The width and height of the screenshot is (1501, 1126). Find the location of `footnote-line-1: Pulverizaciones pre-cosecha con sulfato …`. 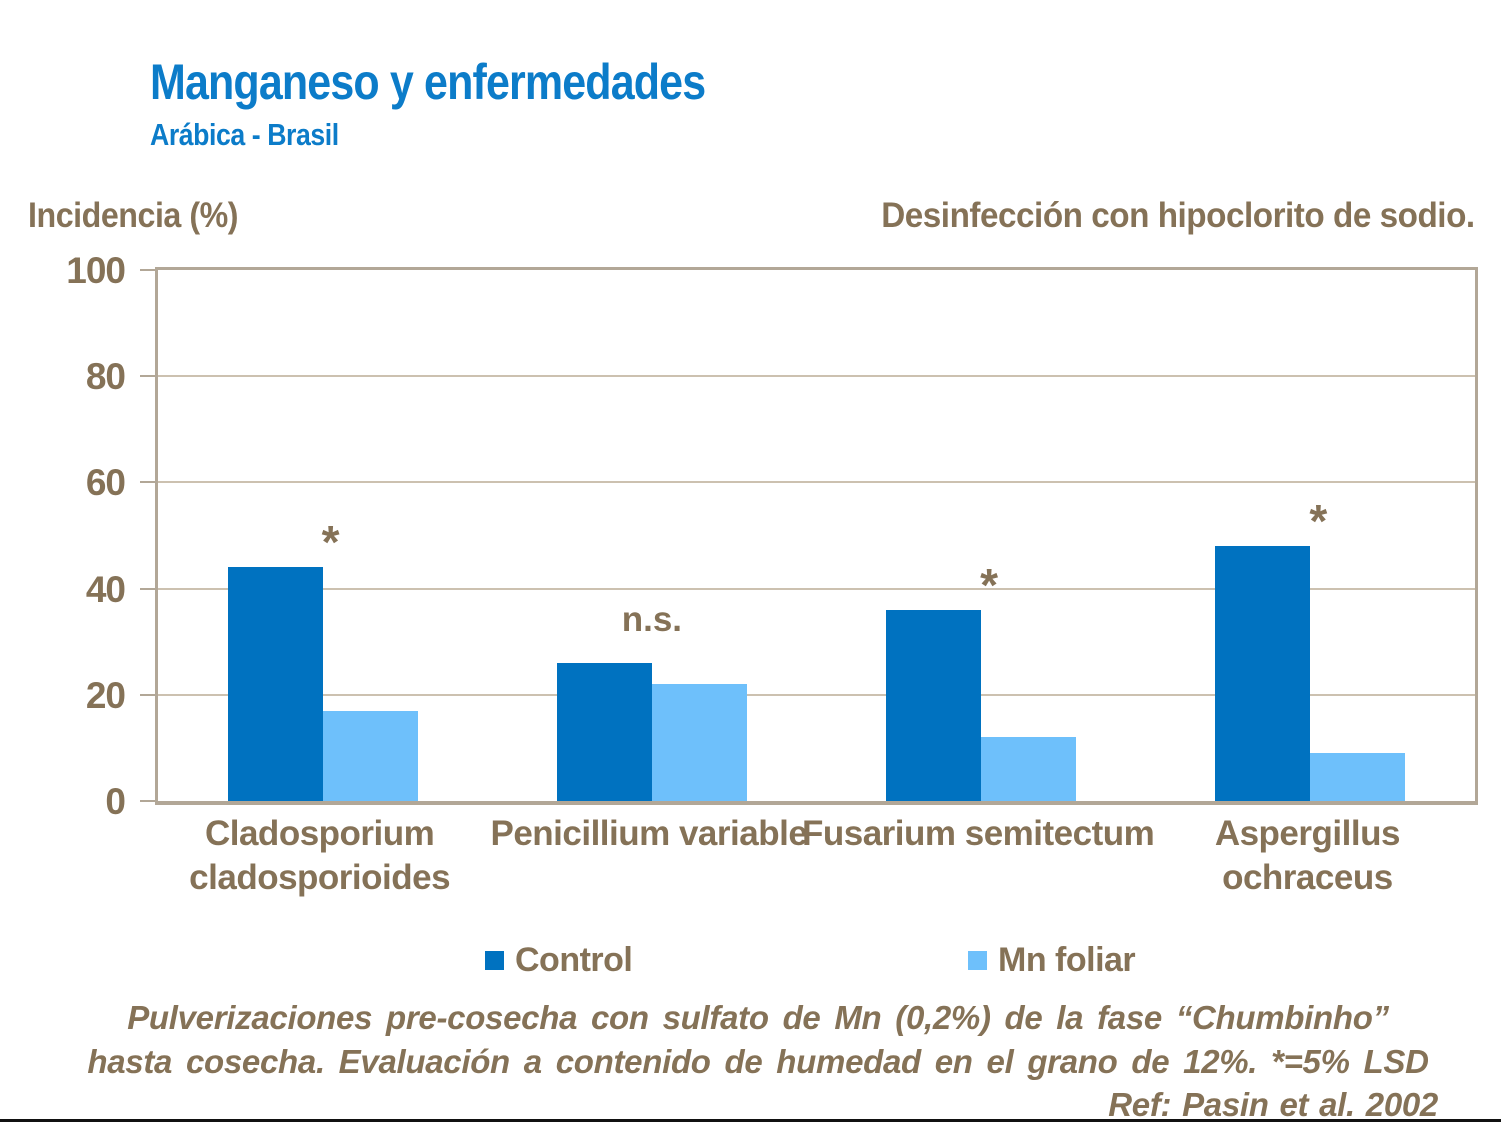

footnote-line-1: Pulverizaciones pre-cosecha con sulfato … is located at coordinates (758, 1017).